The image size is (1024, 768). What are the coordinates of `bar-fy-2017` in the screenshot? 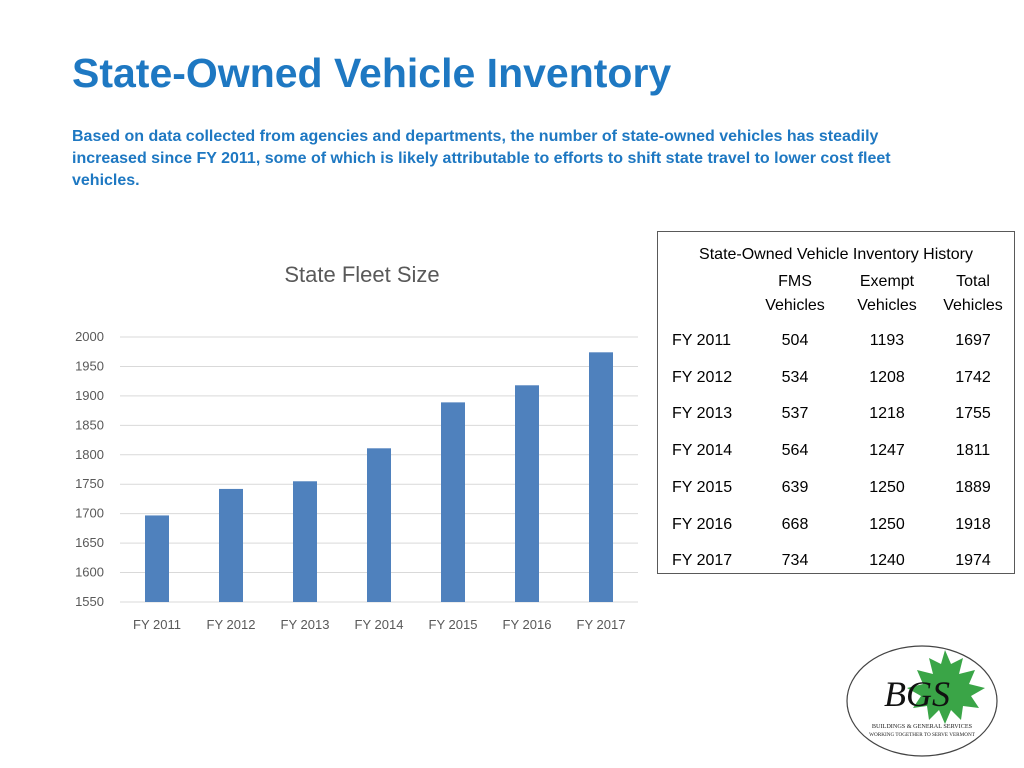 It's located at (601, 477).